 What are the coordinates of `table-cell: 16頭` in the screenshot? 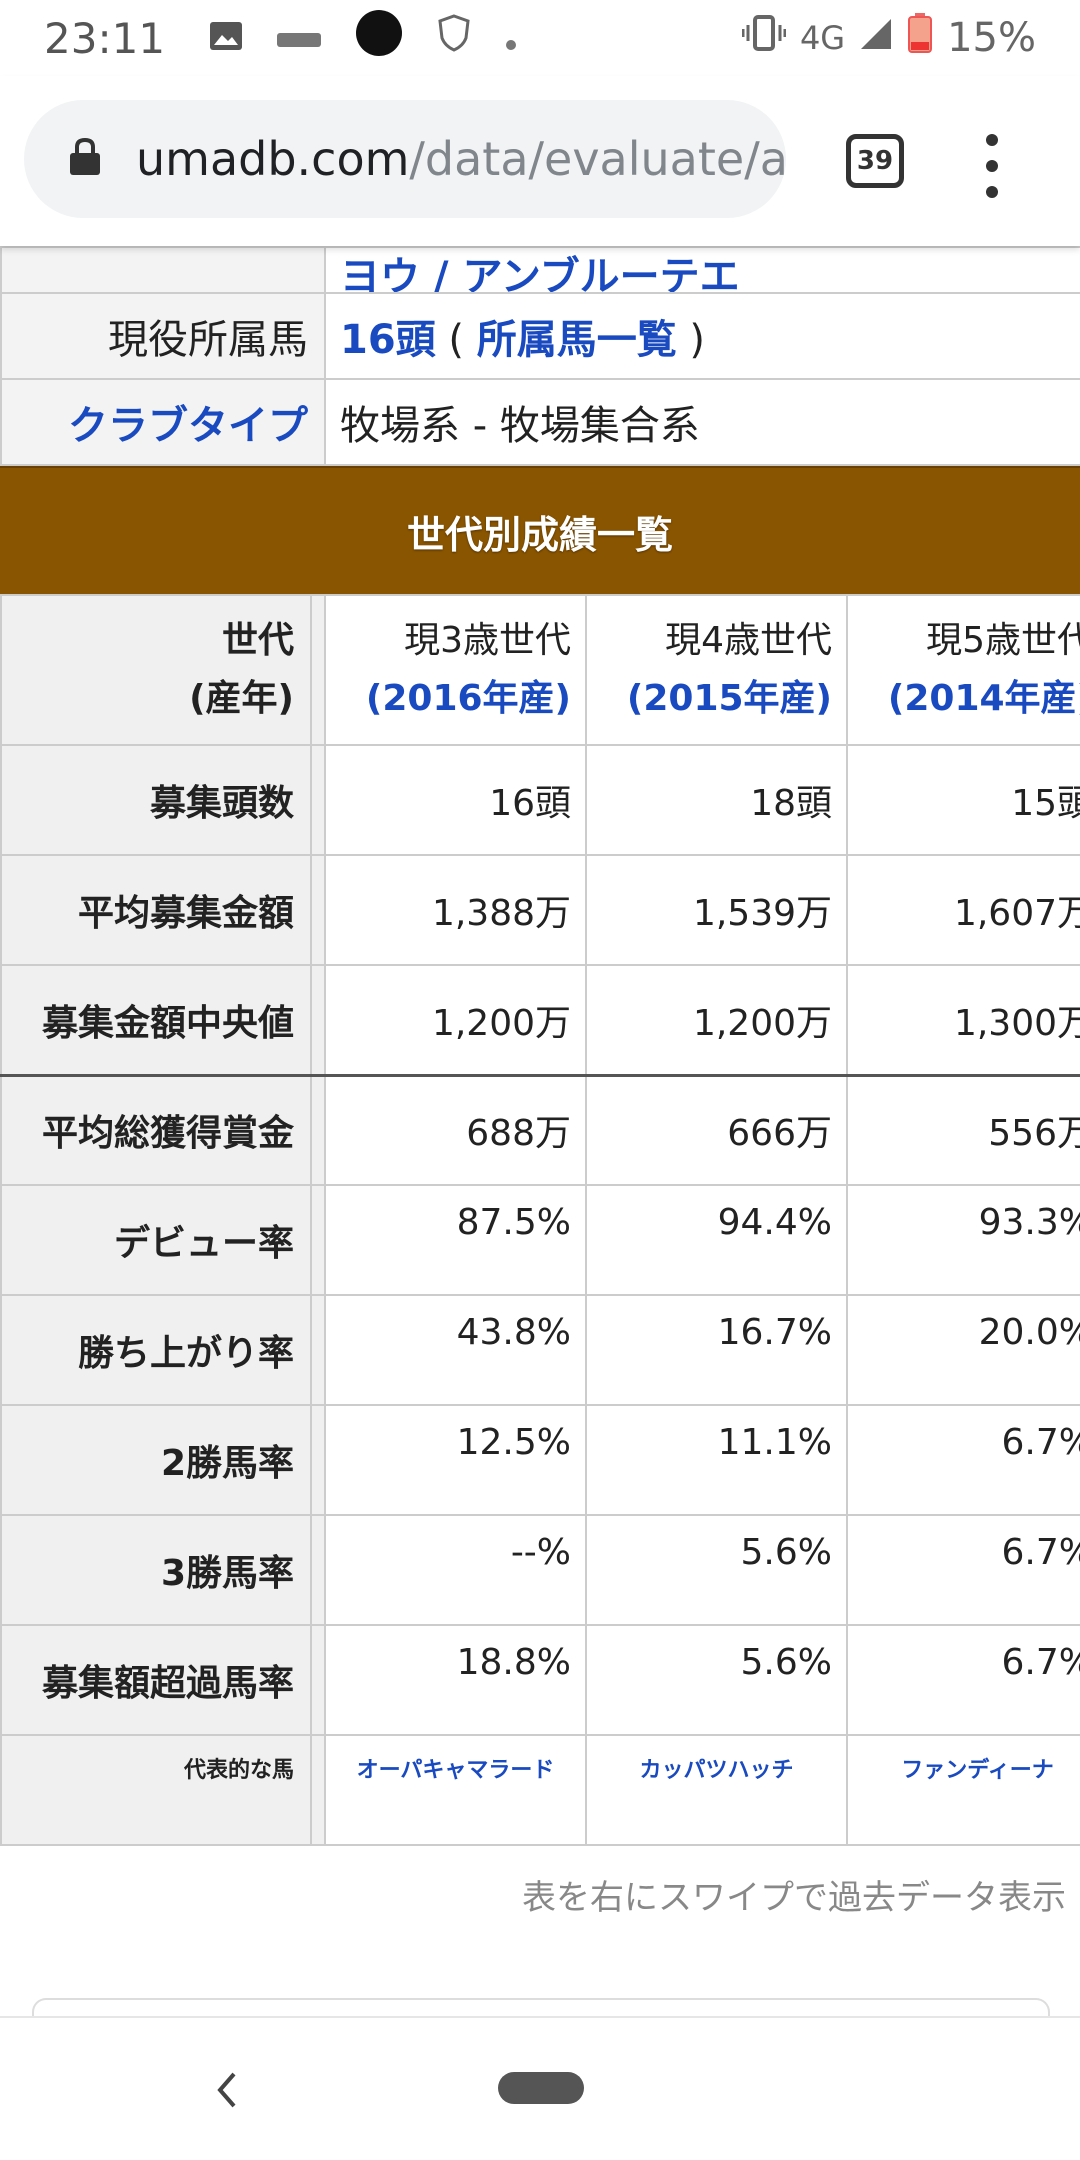 It's located at (455, 800).